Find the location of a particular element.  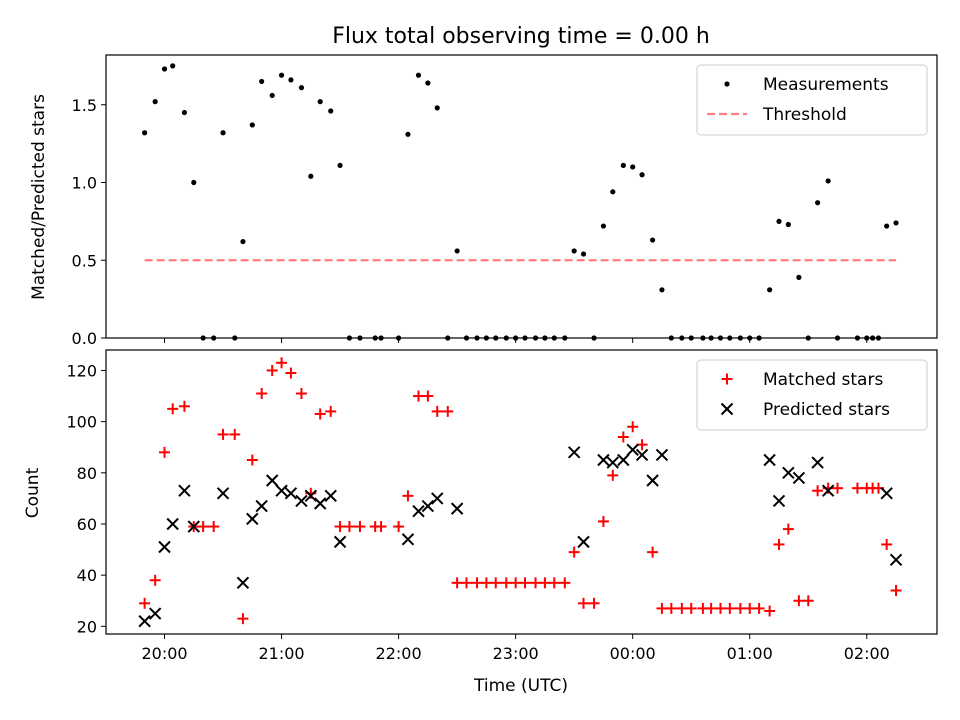

bottom-y-axis-label: Count is located at coordinates (33, 492).